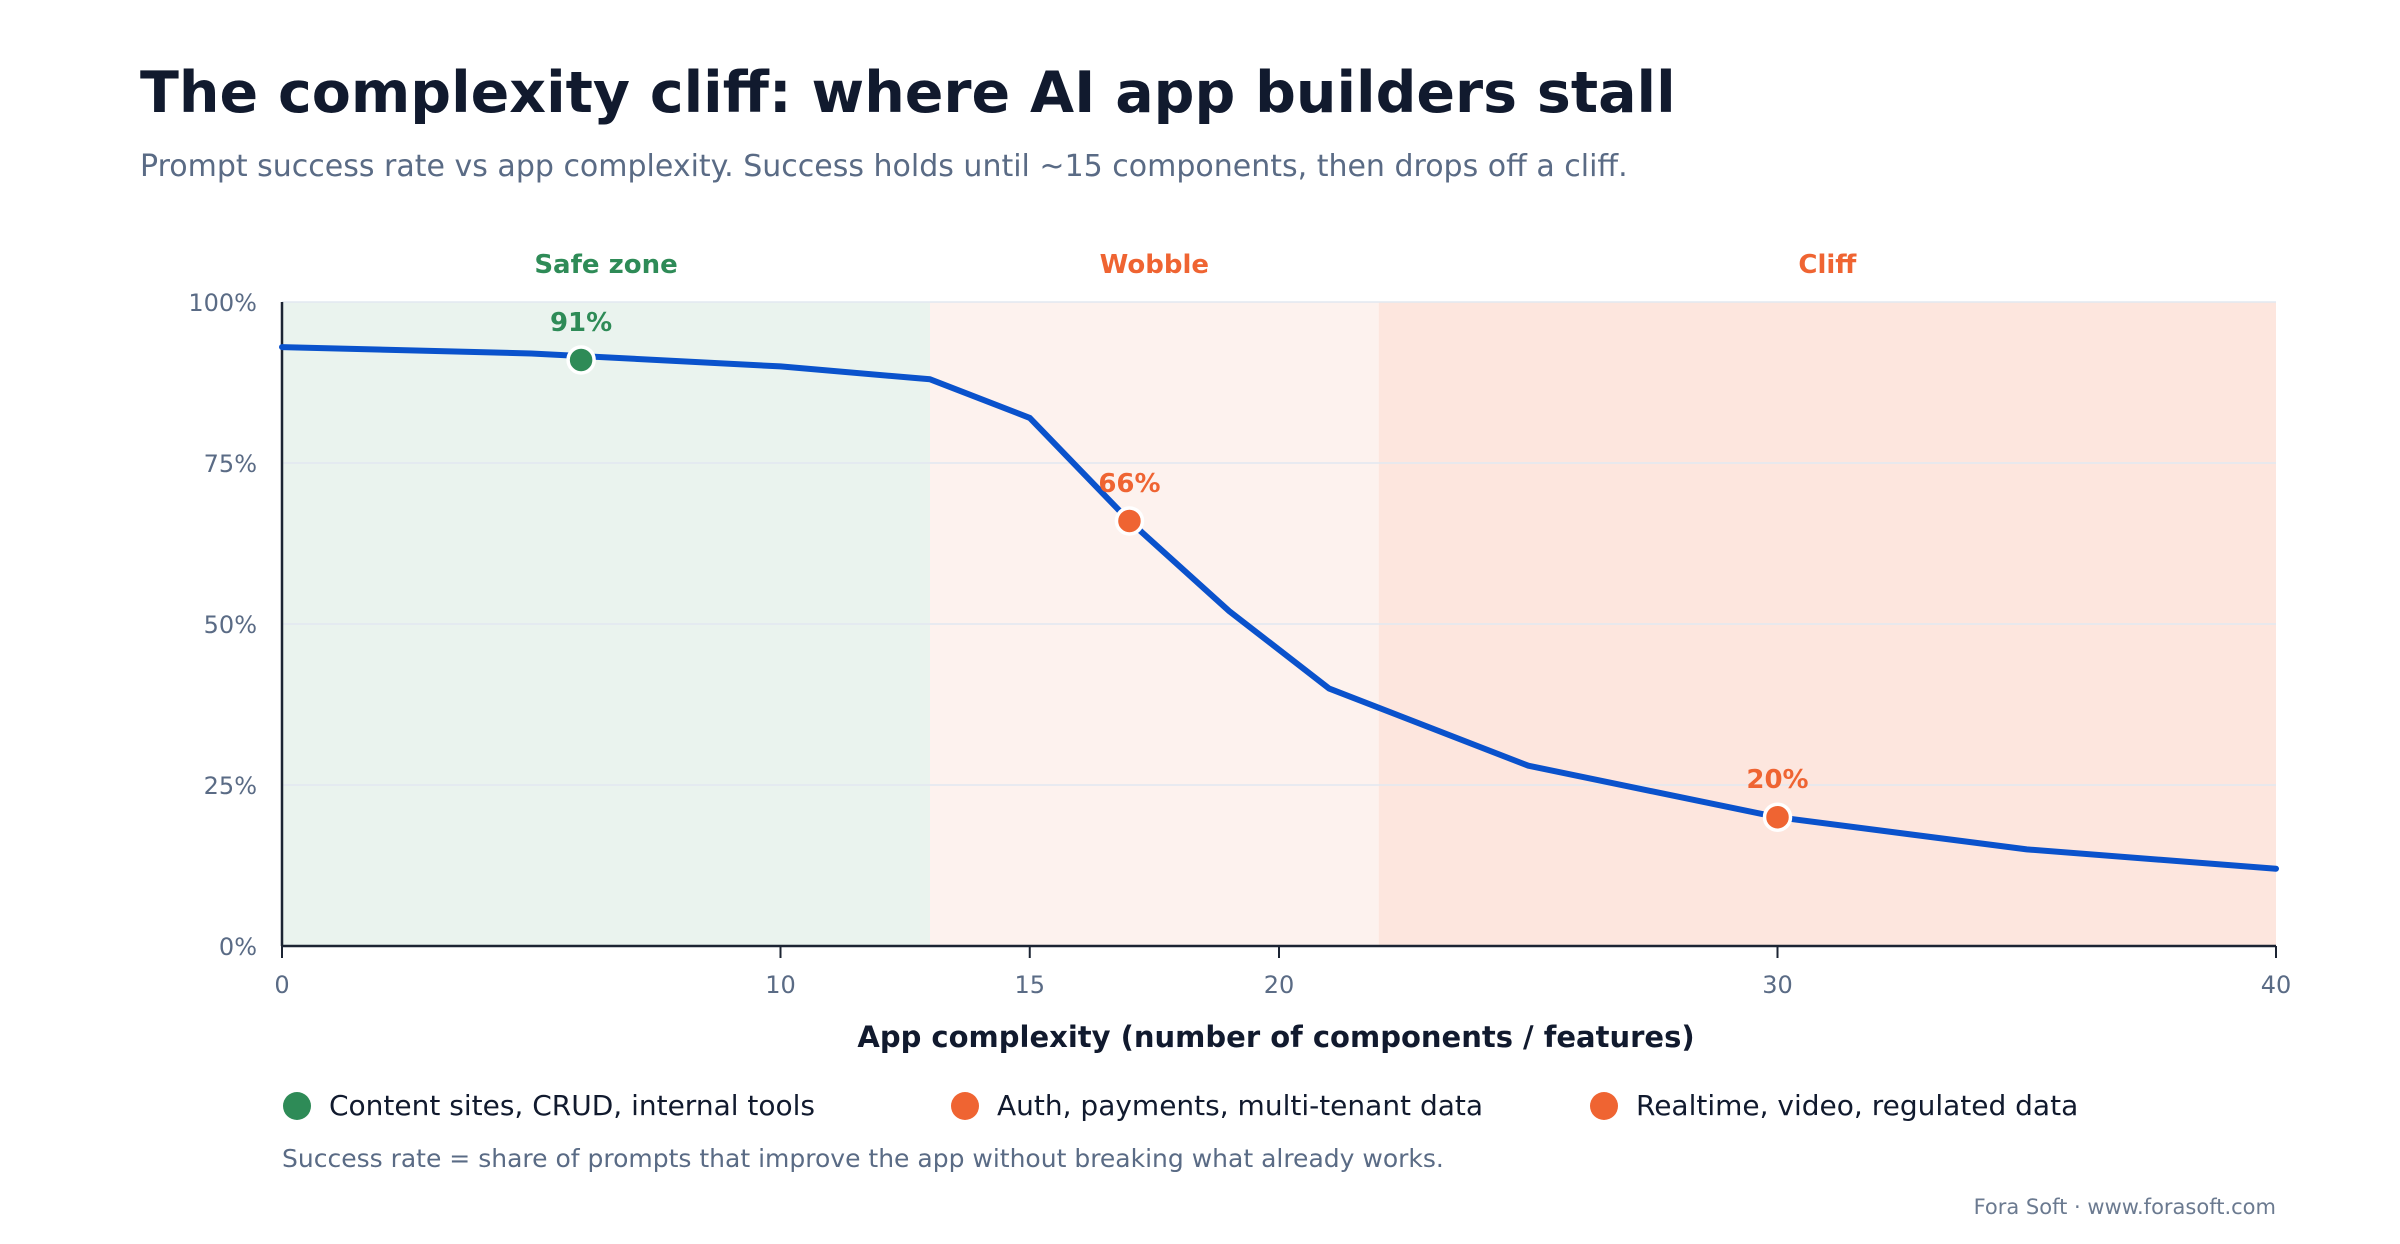  Describe the element at coordinates (222, 303) in the screenshot. I see `y-tick-label-4: 100%` at that location.